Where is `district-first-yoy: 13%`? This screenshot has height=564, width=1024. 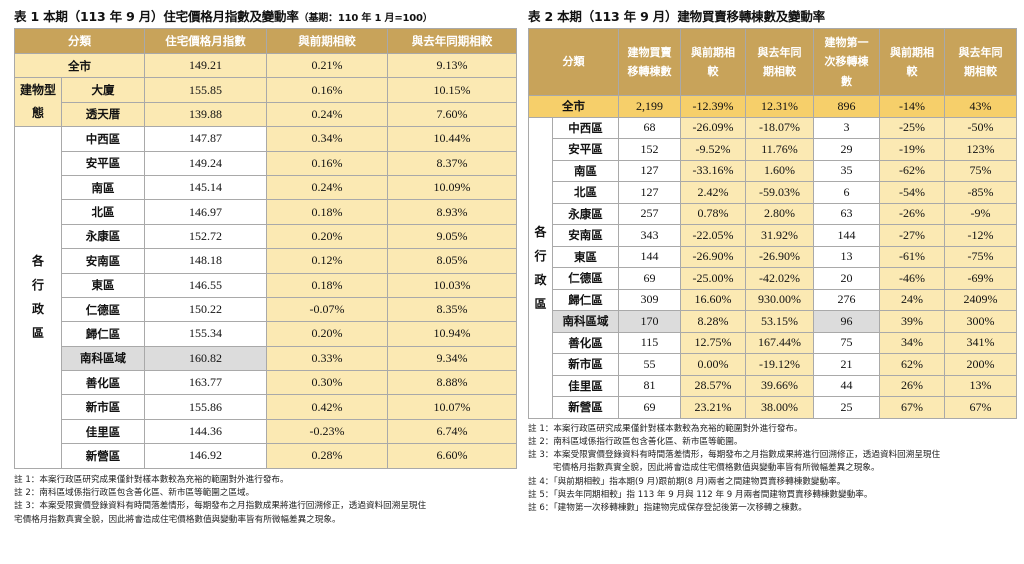
district-first-yoy: 13% is located at coordinates (980, 385).